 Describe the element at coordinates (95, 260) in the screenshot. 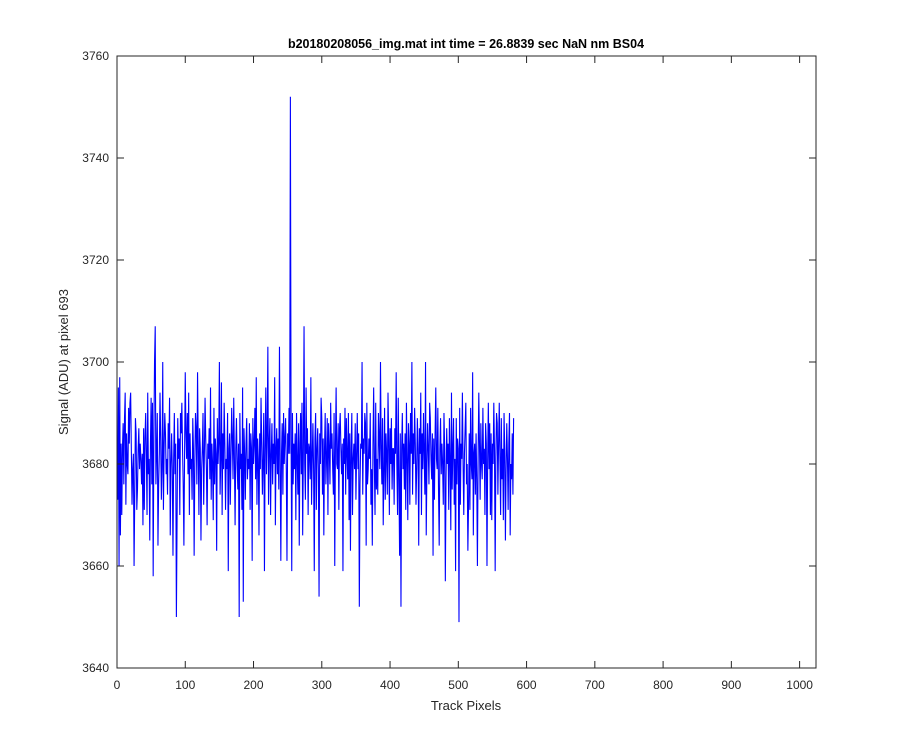

I see `y-tick-label: 3720` at that location.